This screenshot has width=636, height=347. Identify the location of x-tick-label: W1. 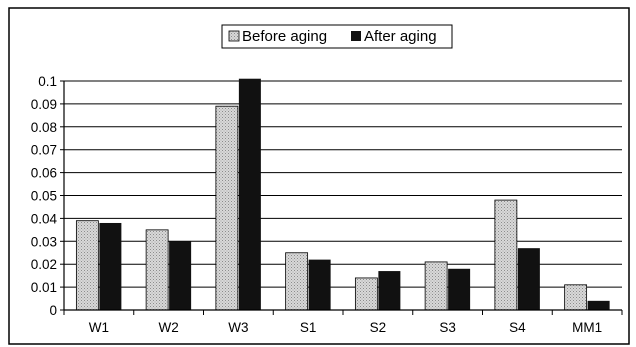
(99, 327).